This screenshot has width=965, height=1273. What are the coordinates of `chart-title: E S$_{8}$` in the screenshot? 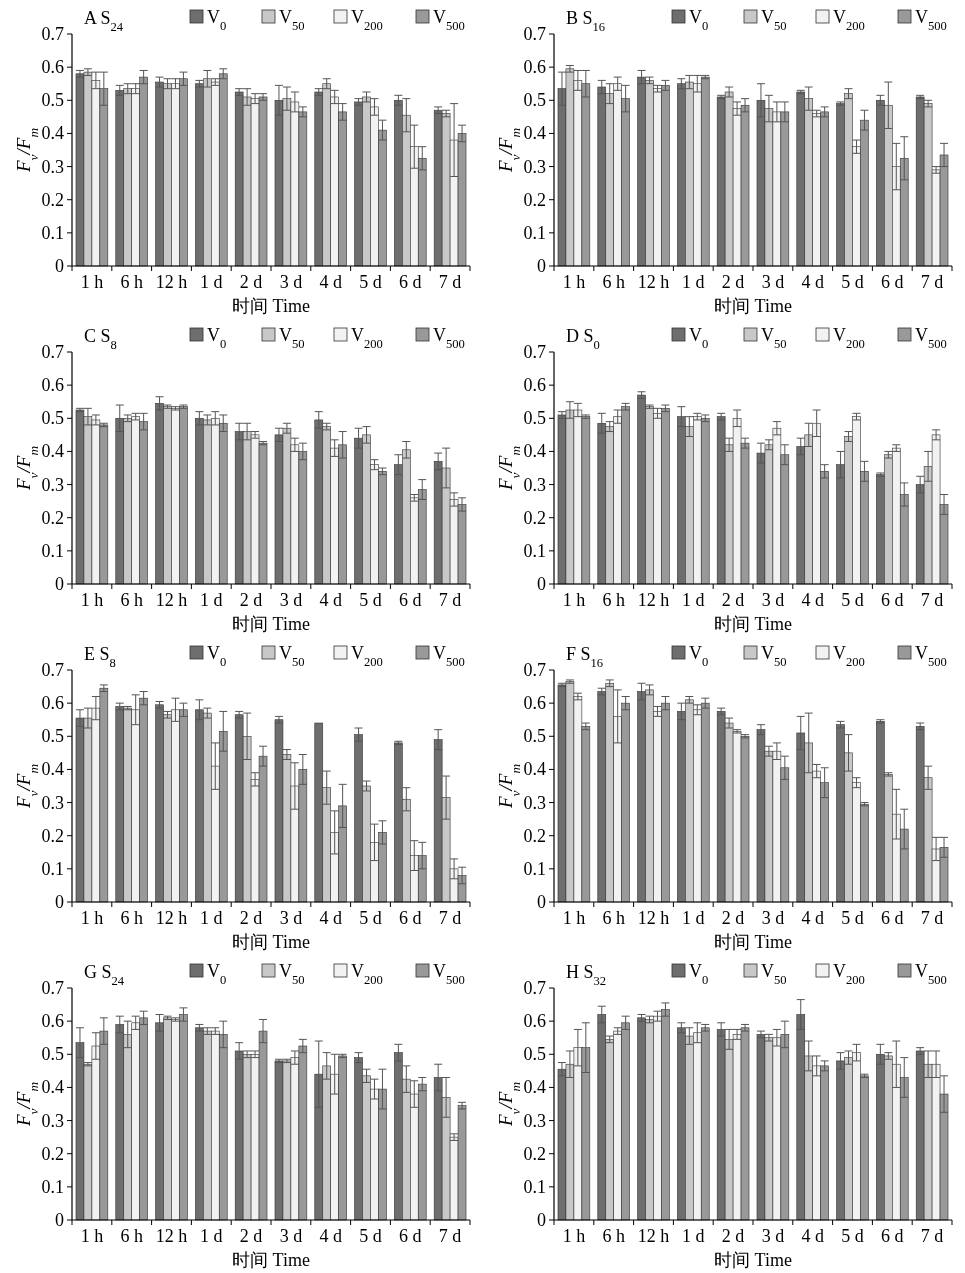 It's located at (100, 657).